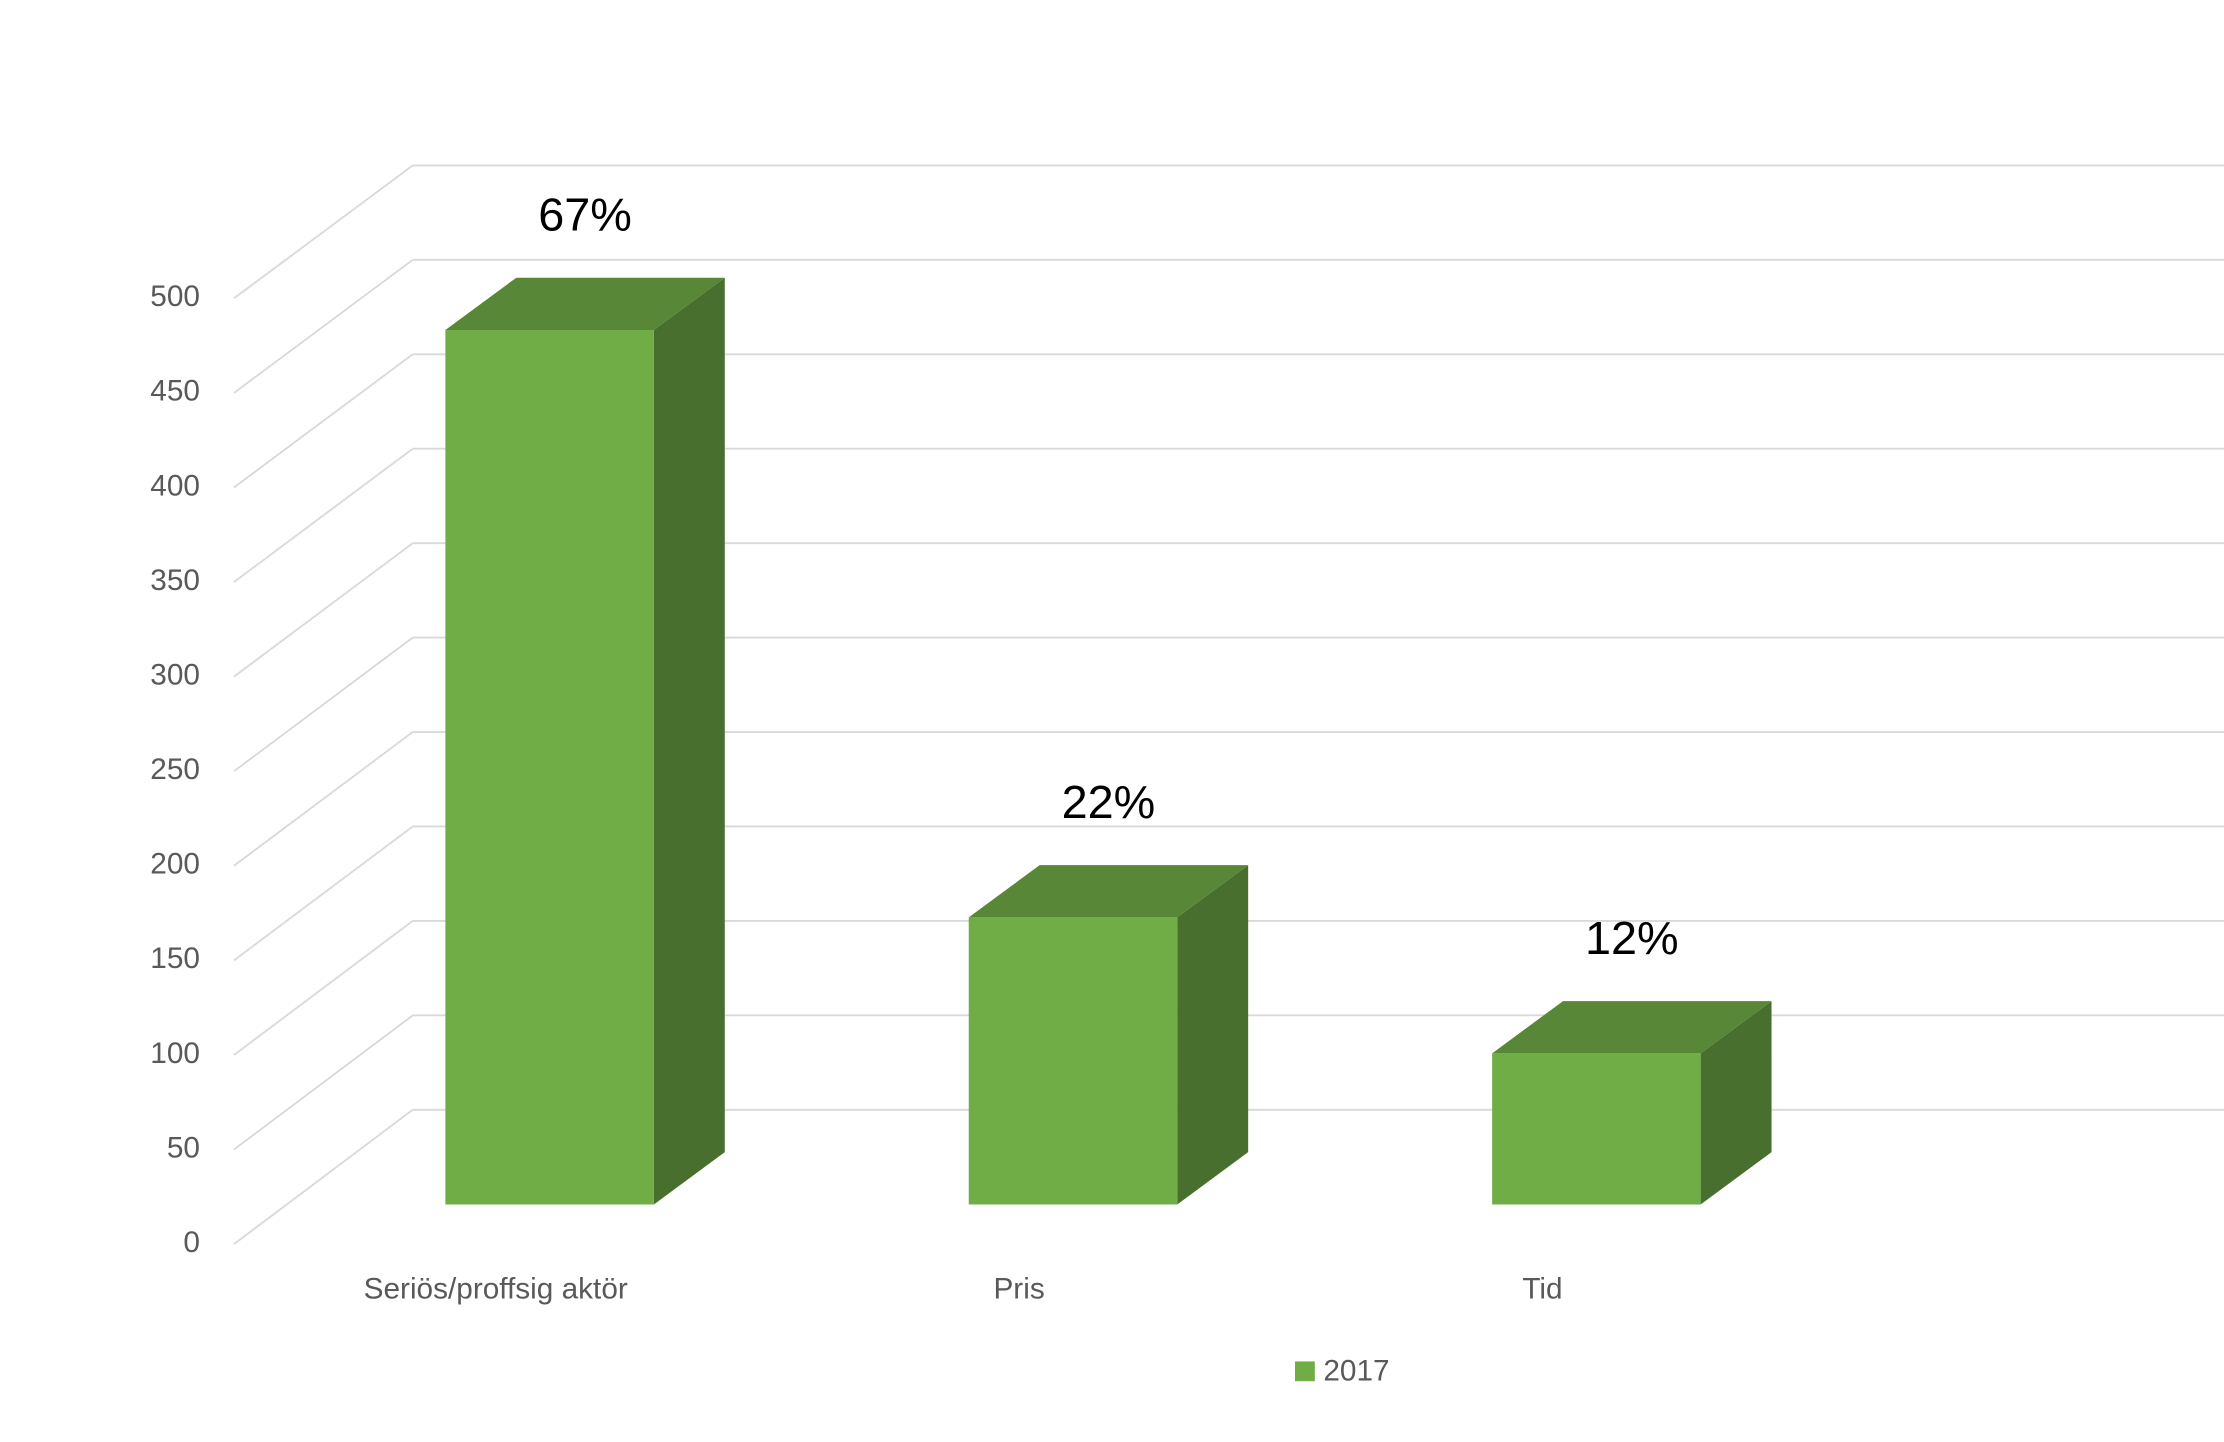 The height and width of the screenshot is (1442, 2224). What do you see at coordinates (175, 485) in the screenshot?
I see `y-tick-label: 400` at bounding box center [175, 485].